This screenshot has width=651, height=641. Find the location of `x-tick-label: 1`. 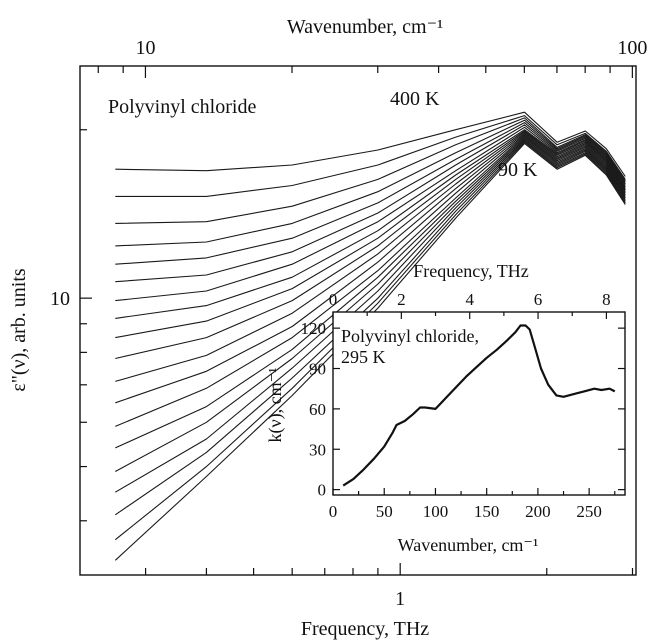

x-tick-label: 1 is located at coordinates (400, 599).